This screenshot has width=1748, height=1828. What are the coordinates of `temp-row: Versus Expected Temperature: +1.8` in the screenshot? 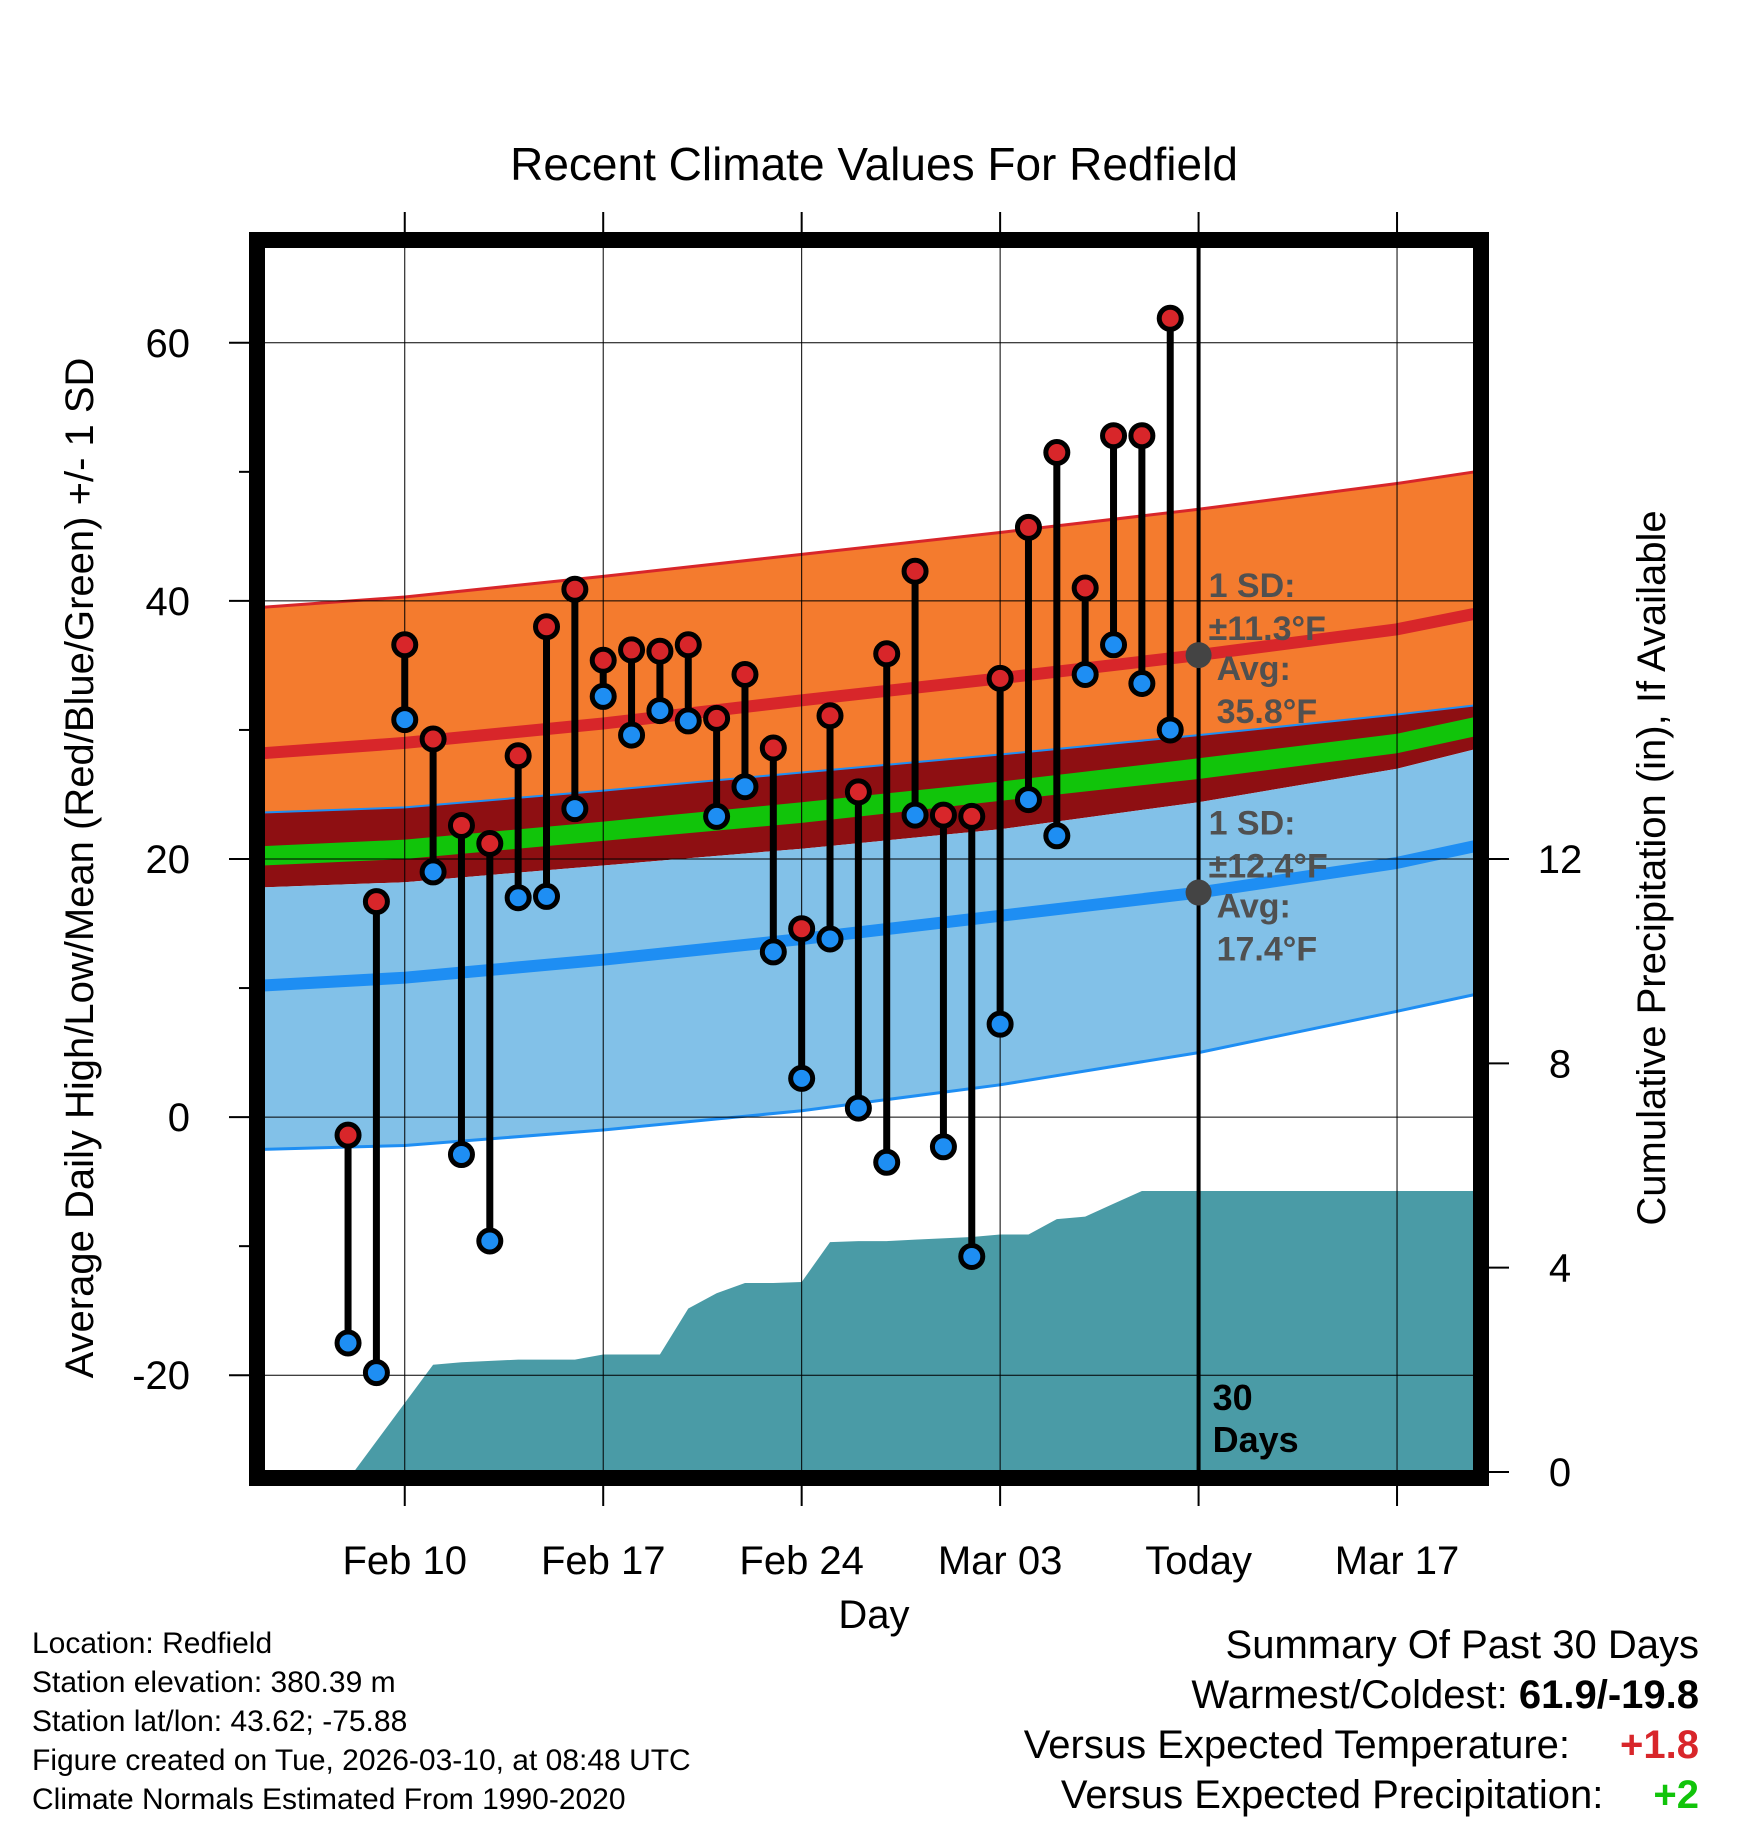 It's located at (1361, 1745).